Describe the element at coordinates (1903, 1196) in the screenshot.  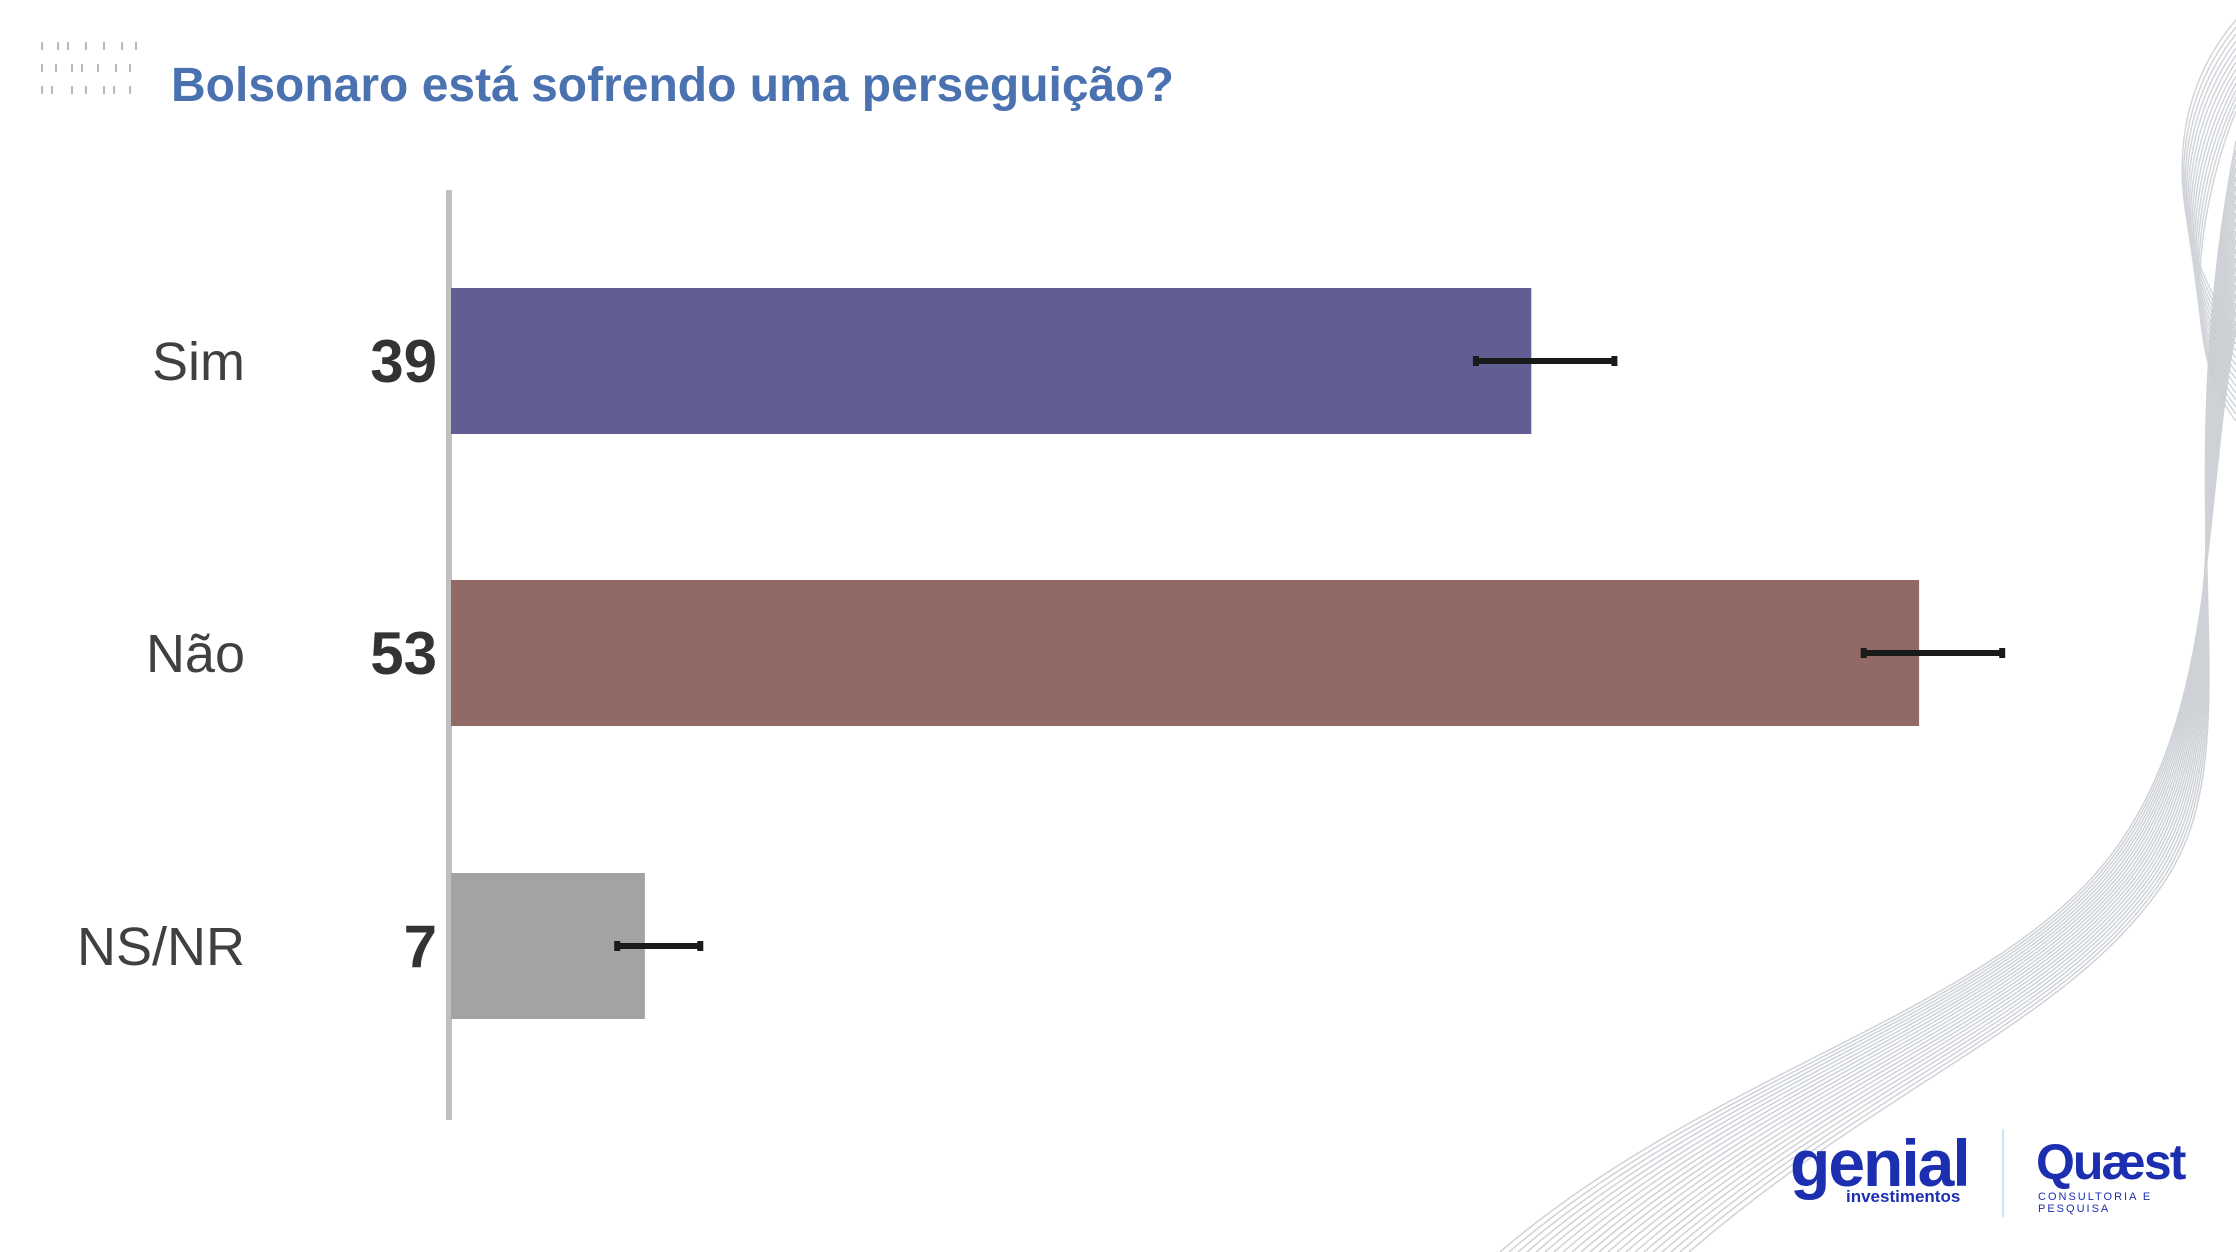
I see `genial-logo-subtitle: investimentos` at that location.